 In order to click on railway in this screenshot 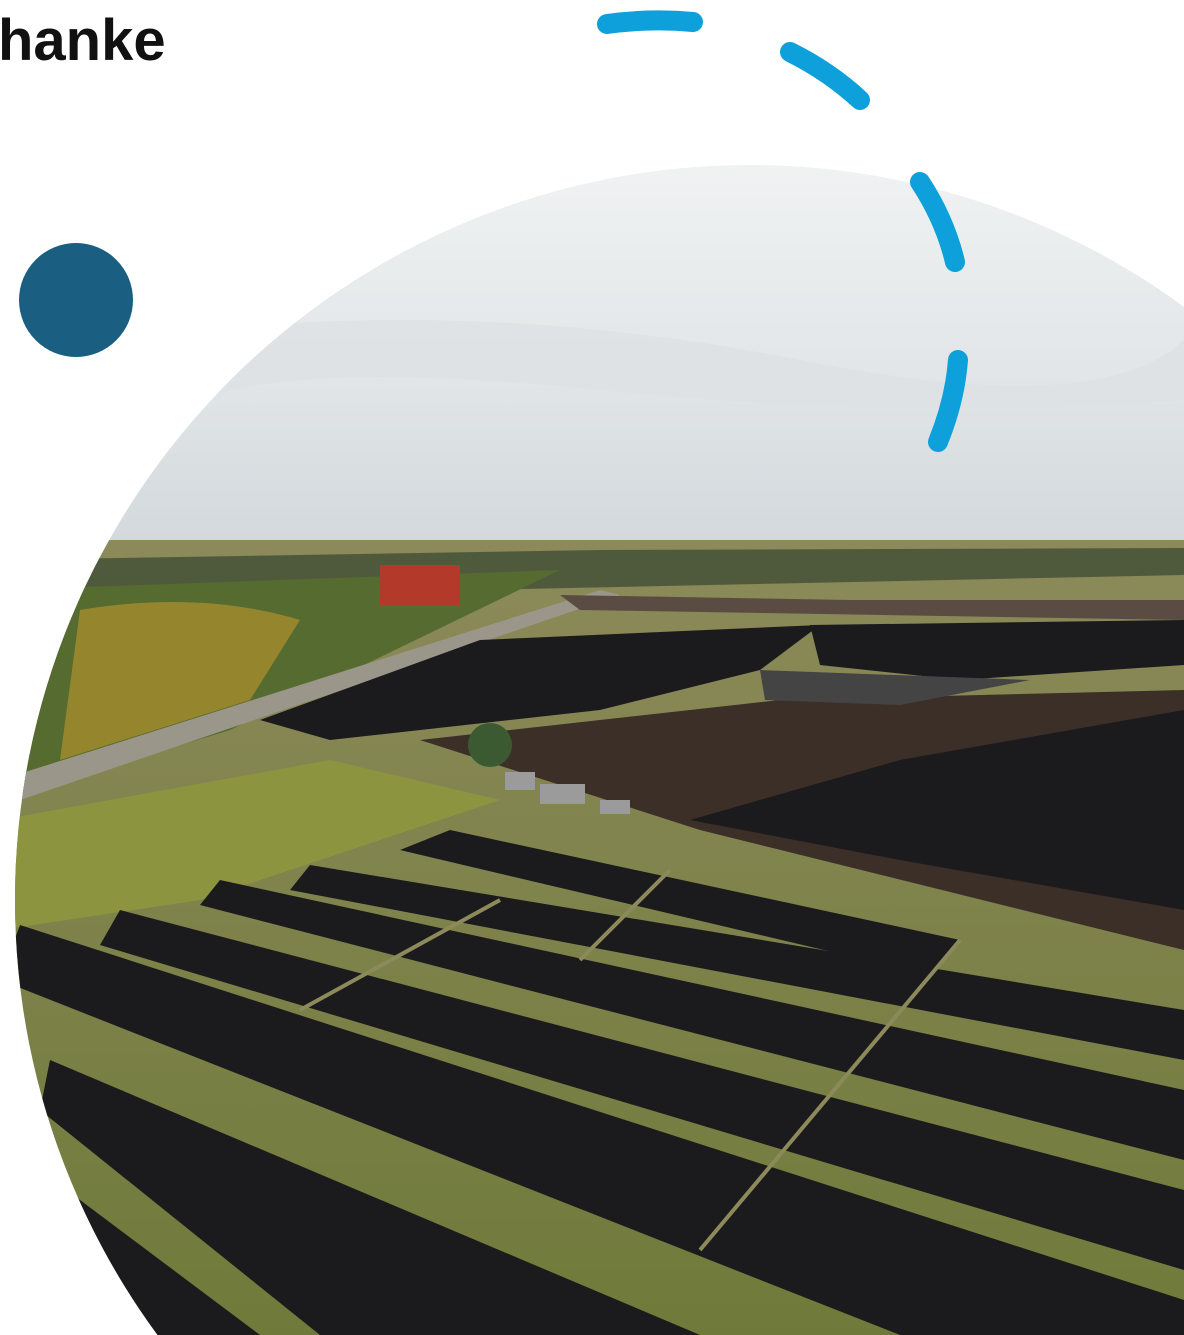, I will do `click(317, 695)`.